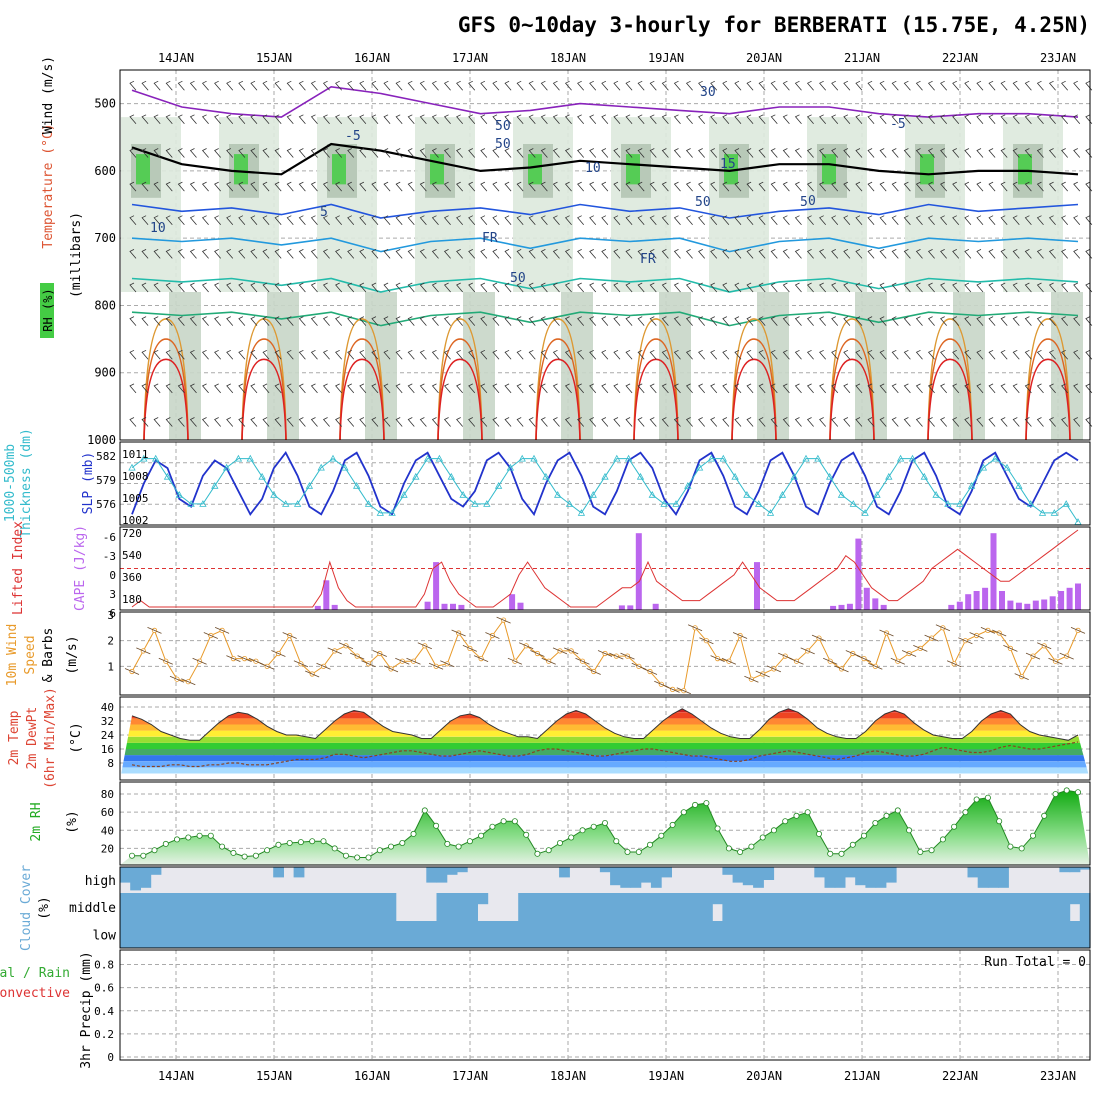  Describe the element at coordinates (110, 641) in the screenshot. I see `wind-tick: 2` at that location.